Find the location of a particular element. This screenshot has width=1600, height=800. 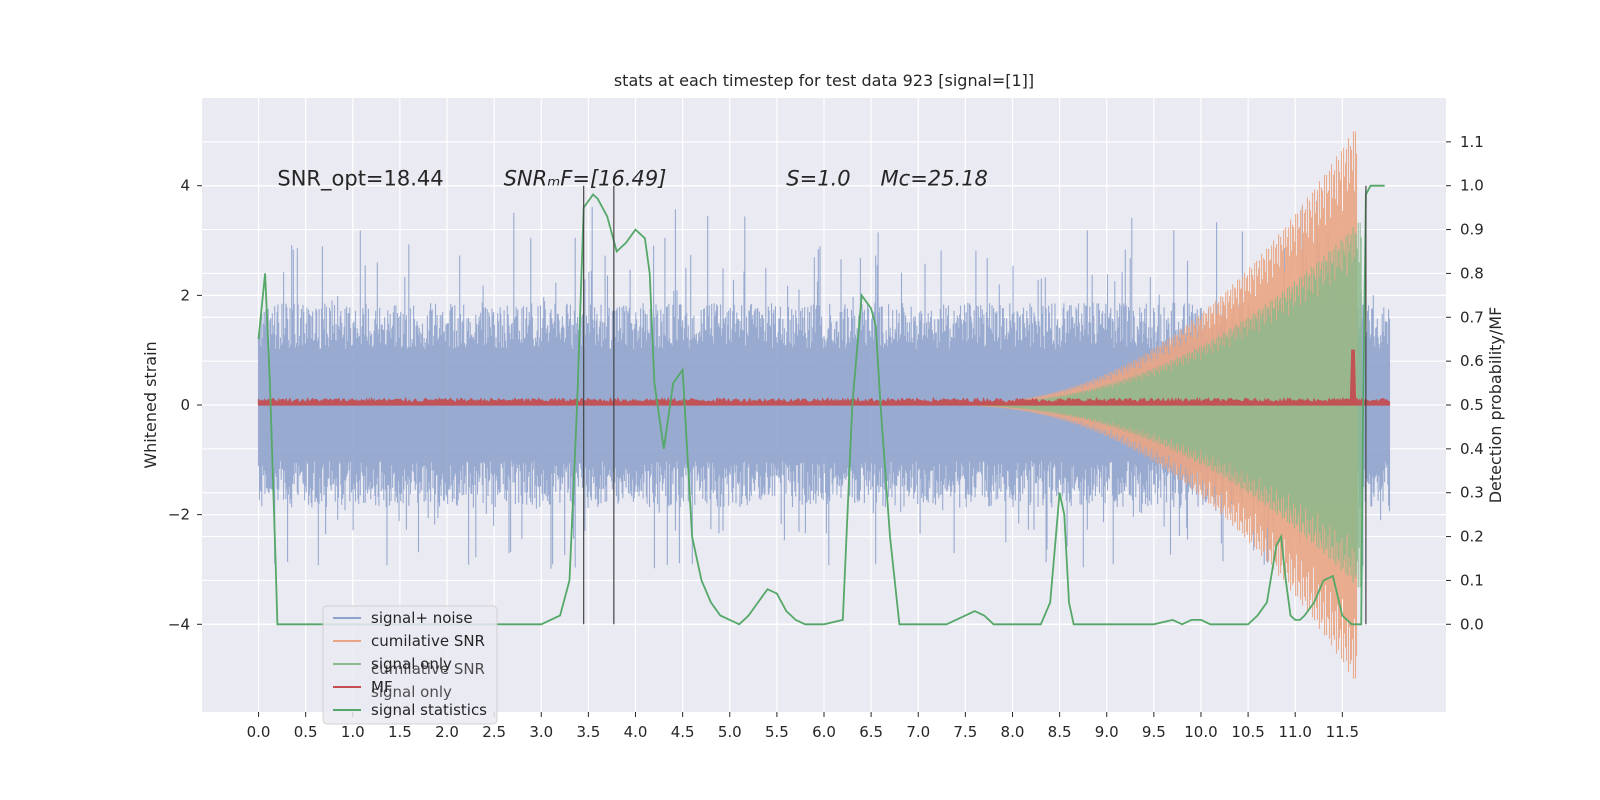

x-tick-label: 6.5 is located at coordinates (871, 732).